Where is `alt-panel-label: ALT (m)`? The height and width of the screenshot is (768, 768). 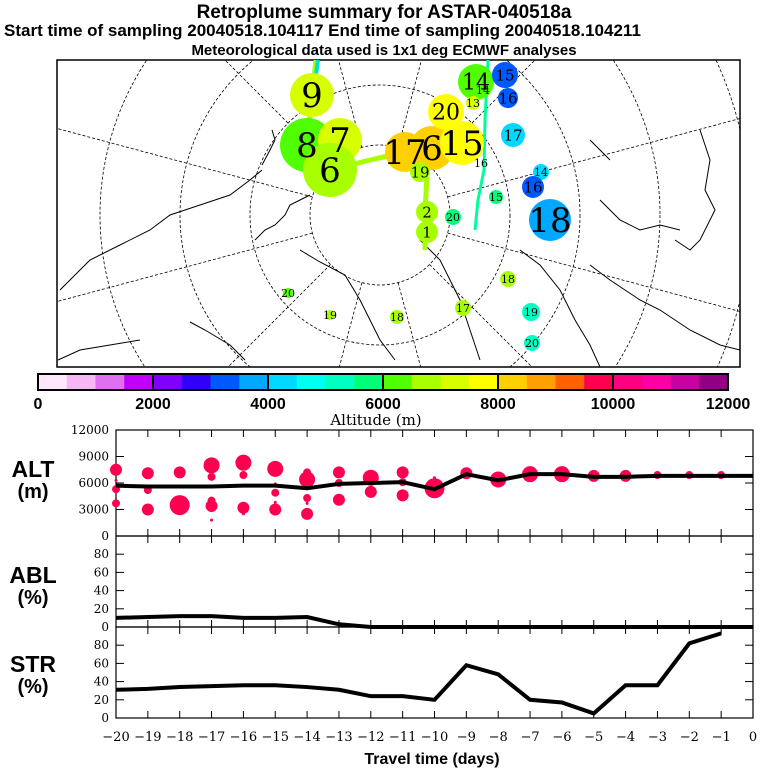
alt-panel-label: ALT (m) is located at coordinates (33, 480).